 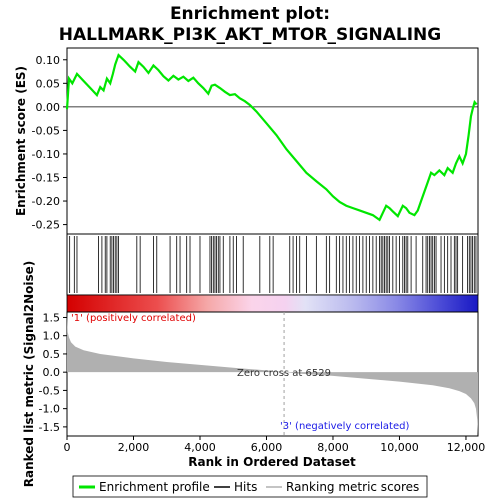 I want to click on hits-panel, so click(x=272, y=264).